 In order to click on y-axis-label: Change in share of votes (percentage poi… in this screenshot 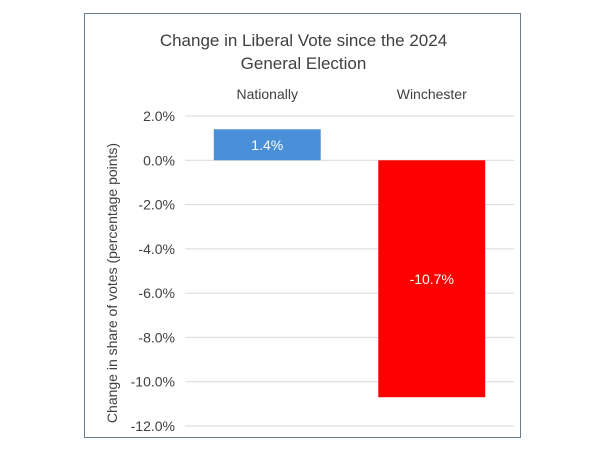, I will do `click(112, 283)`.